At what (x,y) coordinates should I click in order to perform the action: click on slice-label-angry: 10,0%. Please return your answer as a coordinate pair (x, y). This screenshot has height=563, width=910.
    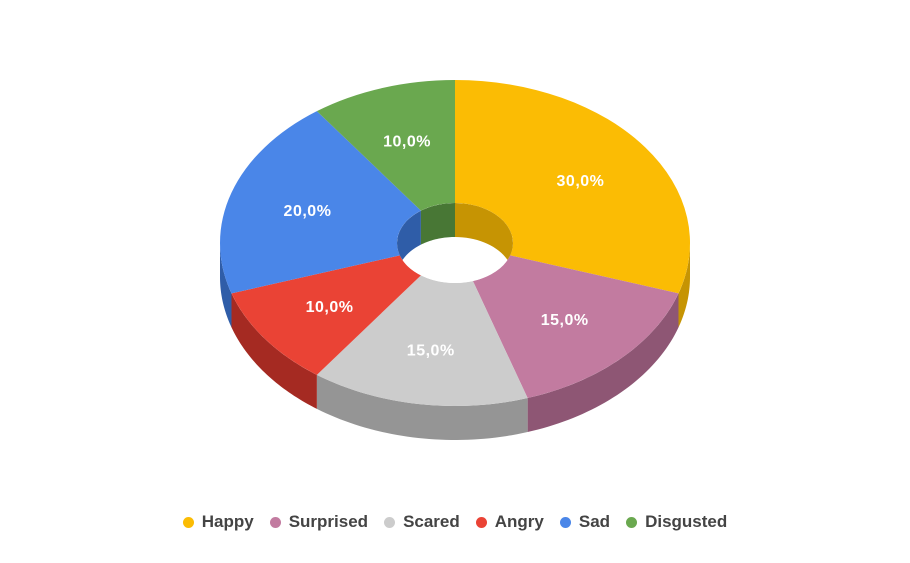
    Looking at the image, I should click on (330, 307).